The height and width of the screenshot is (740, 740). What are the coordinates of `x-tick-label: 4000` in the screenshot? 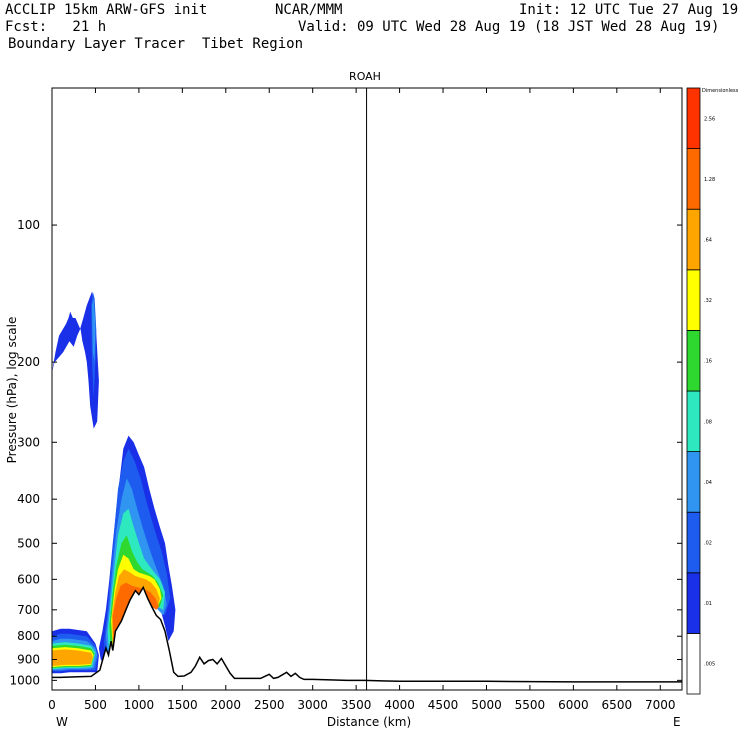 It's located at (399, 705).